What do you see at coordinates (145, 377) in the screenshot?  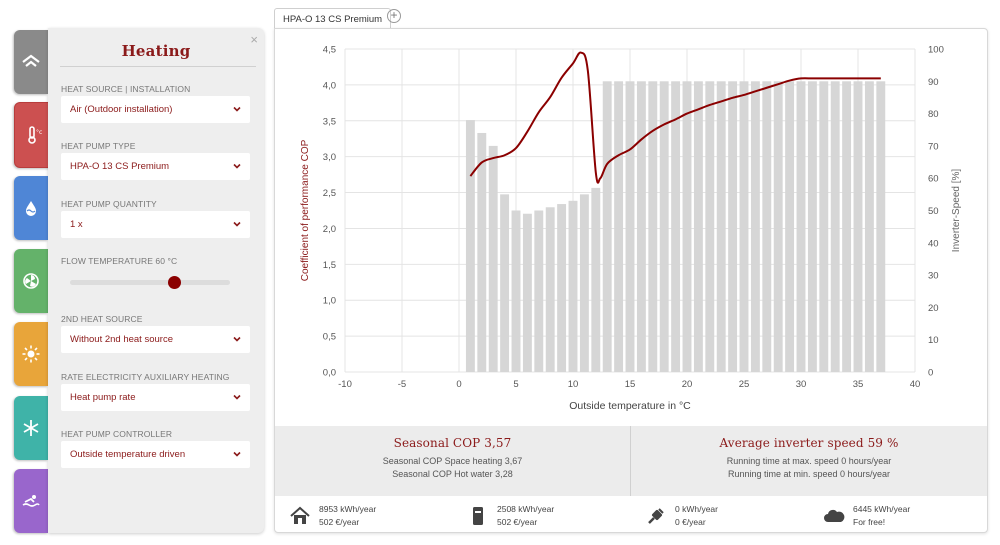 I see `rate-label: RATE ELECTRICITY AUXILIARY HEATING` at bounding box center [145, 377].